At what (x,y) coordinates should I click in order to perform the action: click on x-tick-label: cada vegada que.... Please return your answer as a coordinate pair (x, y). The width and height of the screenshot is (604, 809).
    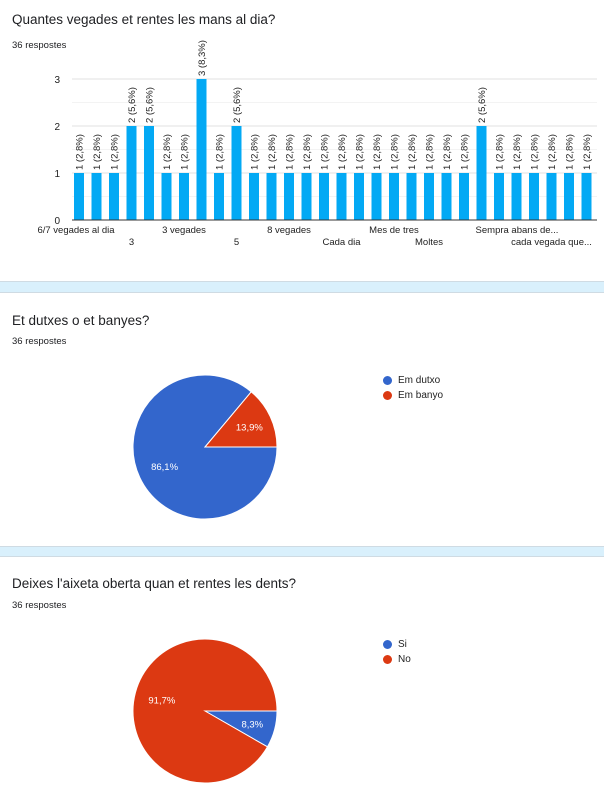
    Looking at the image, I should click on (551, 242).